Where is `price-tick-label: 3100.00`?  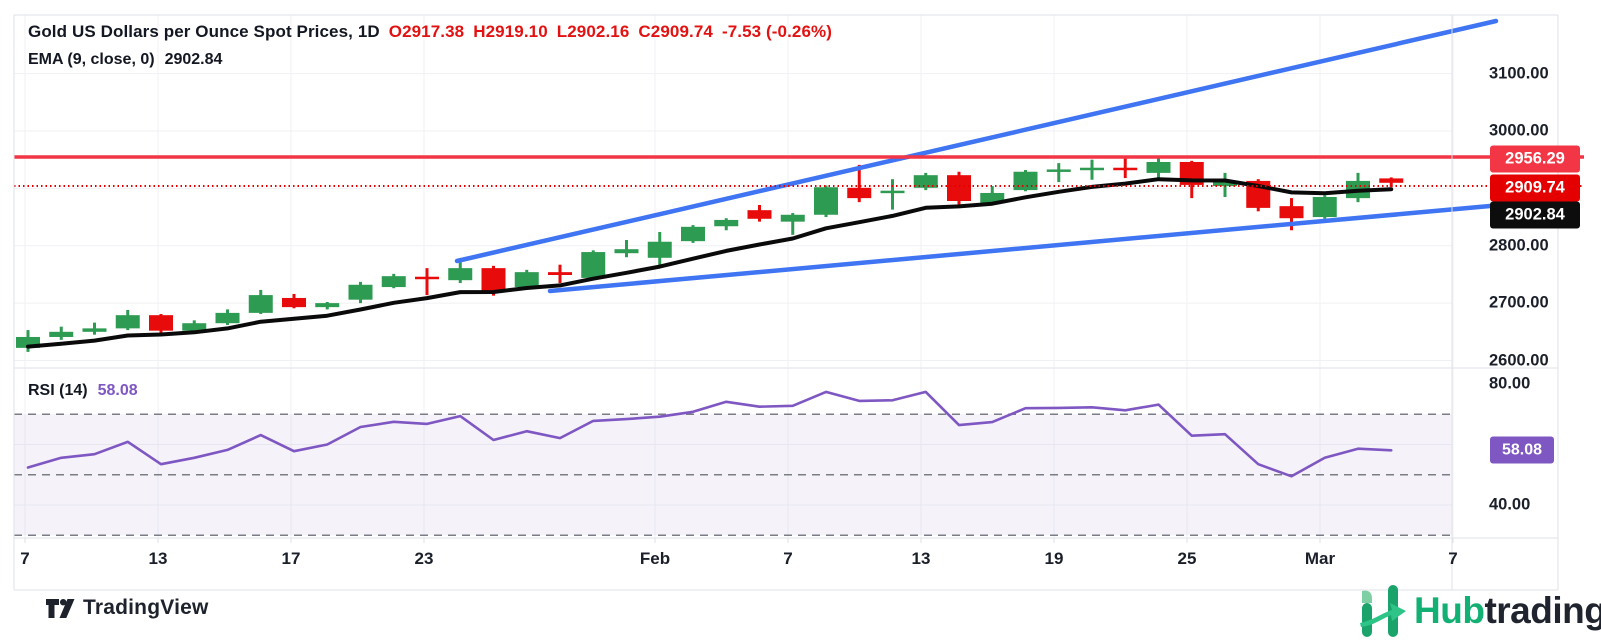 price-tick-label: 3100.00 is located at coordinates (1519, 73).